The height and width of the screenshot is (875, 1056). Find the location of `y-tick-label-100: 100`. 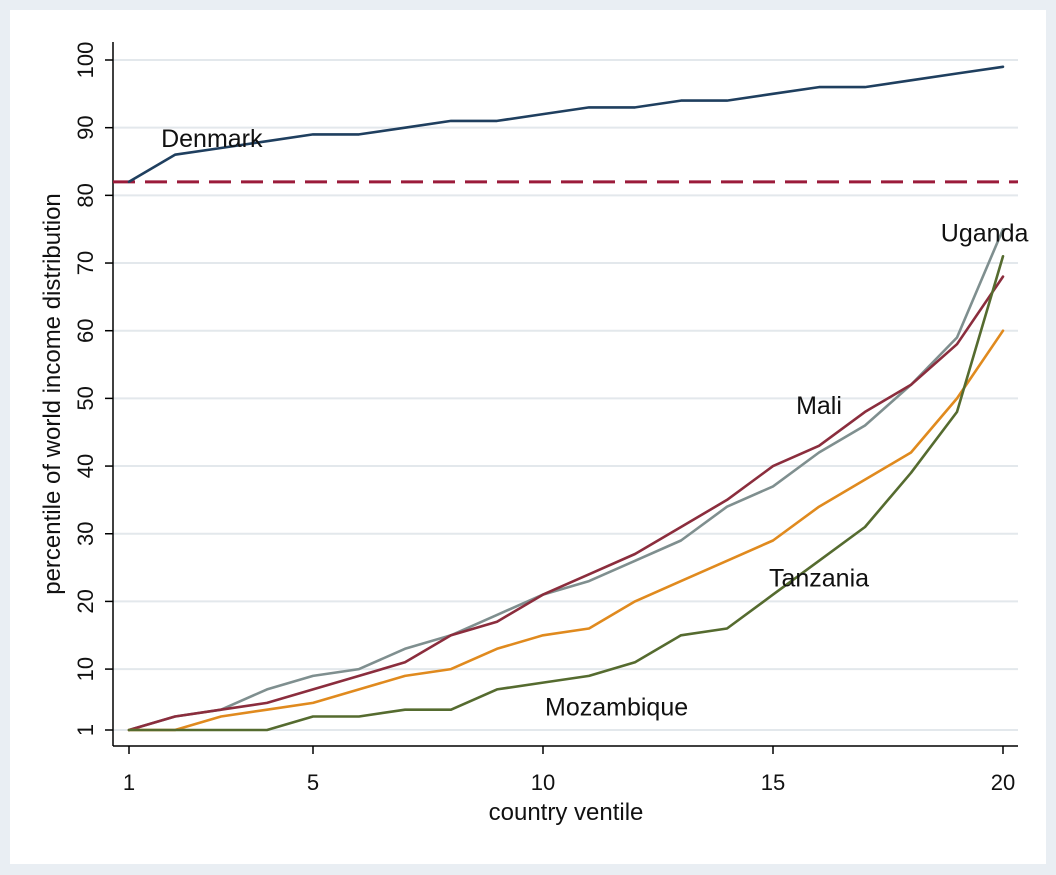

y-tick-label-100: 100 is located at coordinates (85, 60).